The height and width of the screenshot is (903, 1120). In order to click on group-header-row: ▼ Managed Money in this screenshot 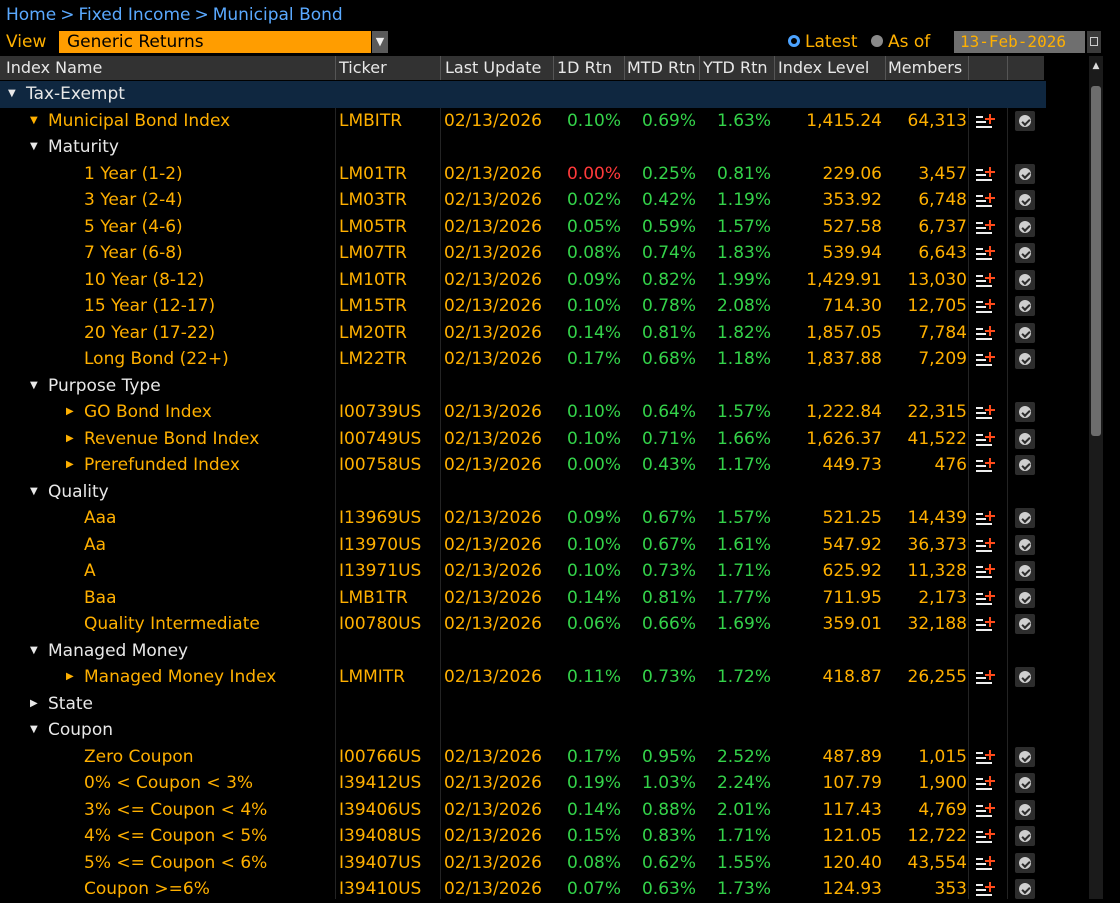, I will do `click(523, 651)`.